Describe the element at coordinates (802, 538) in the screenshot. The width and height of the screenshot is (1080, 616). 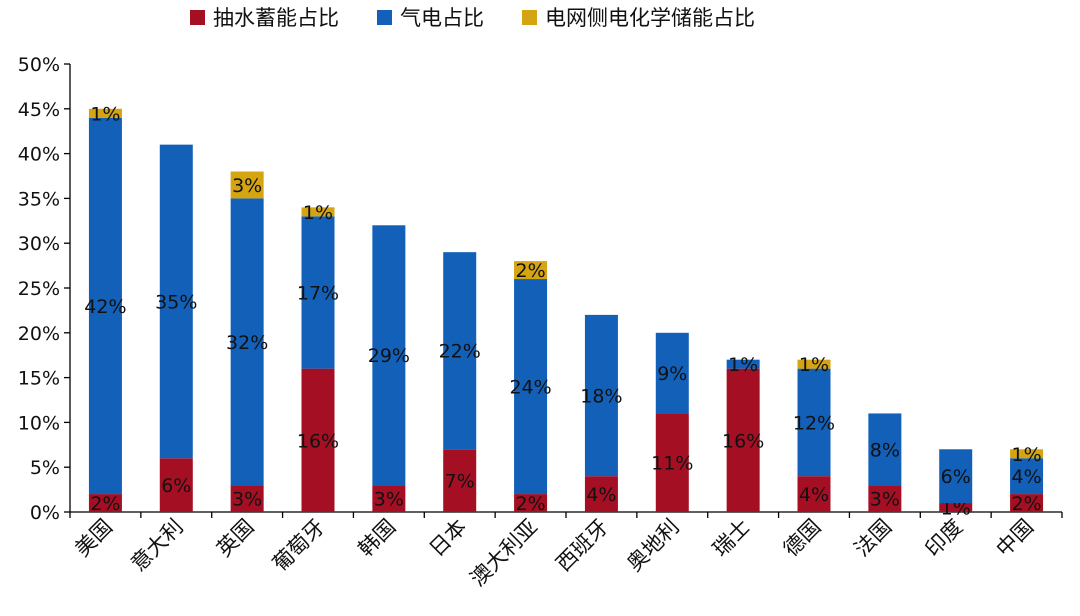
I see `x-category-label: 德国` at that location.